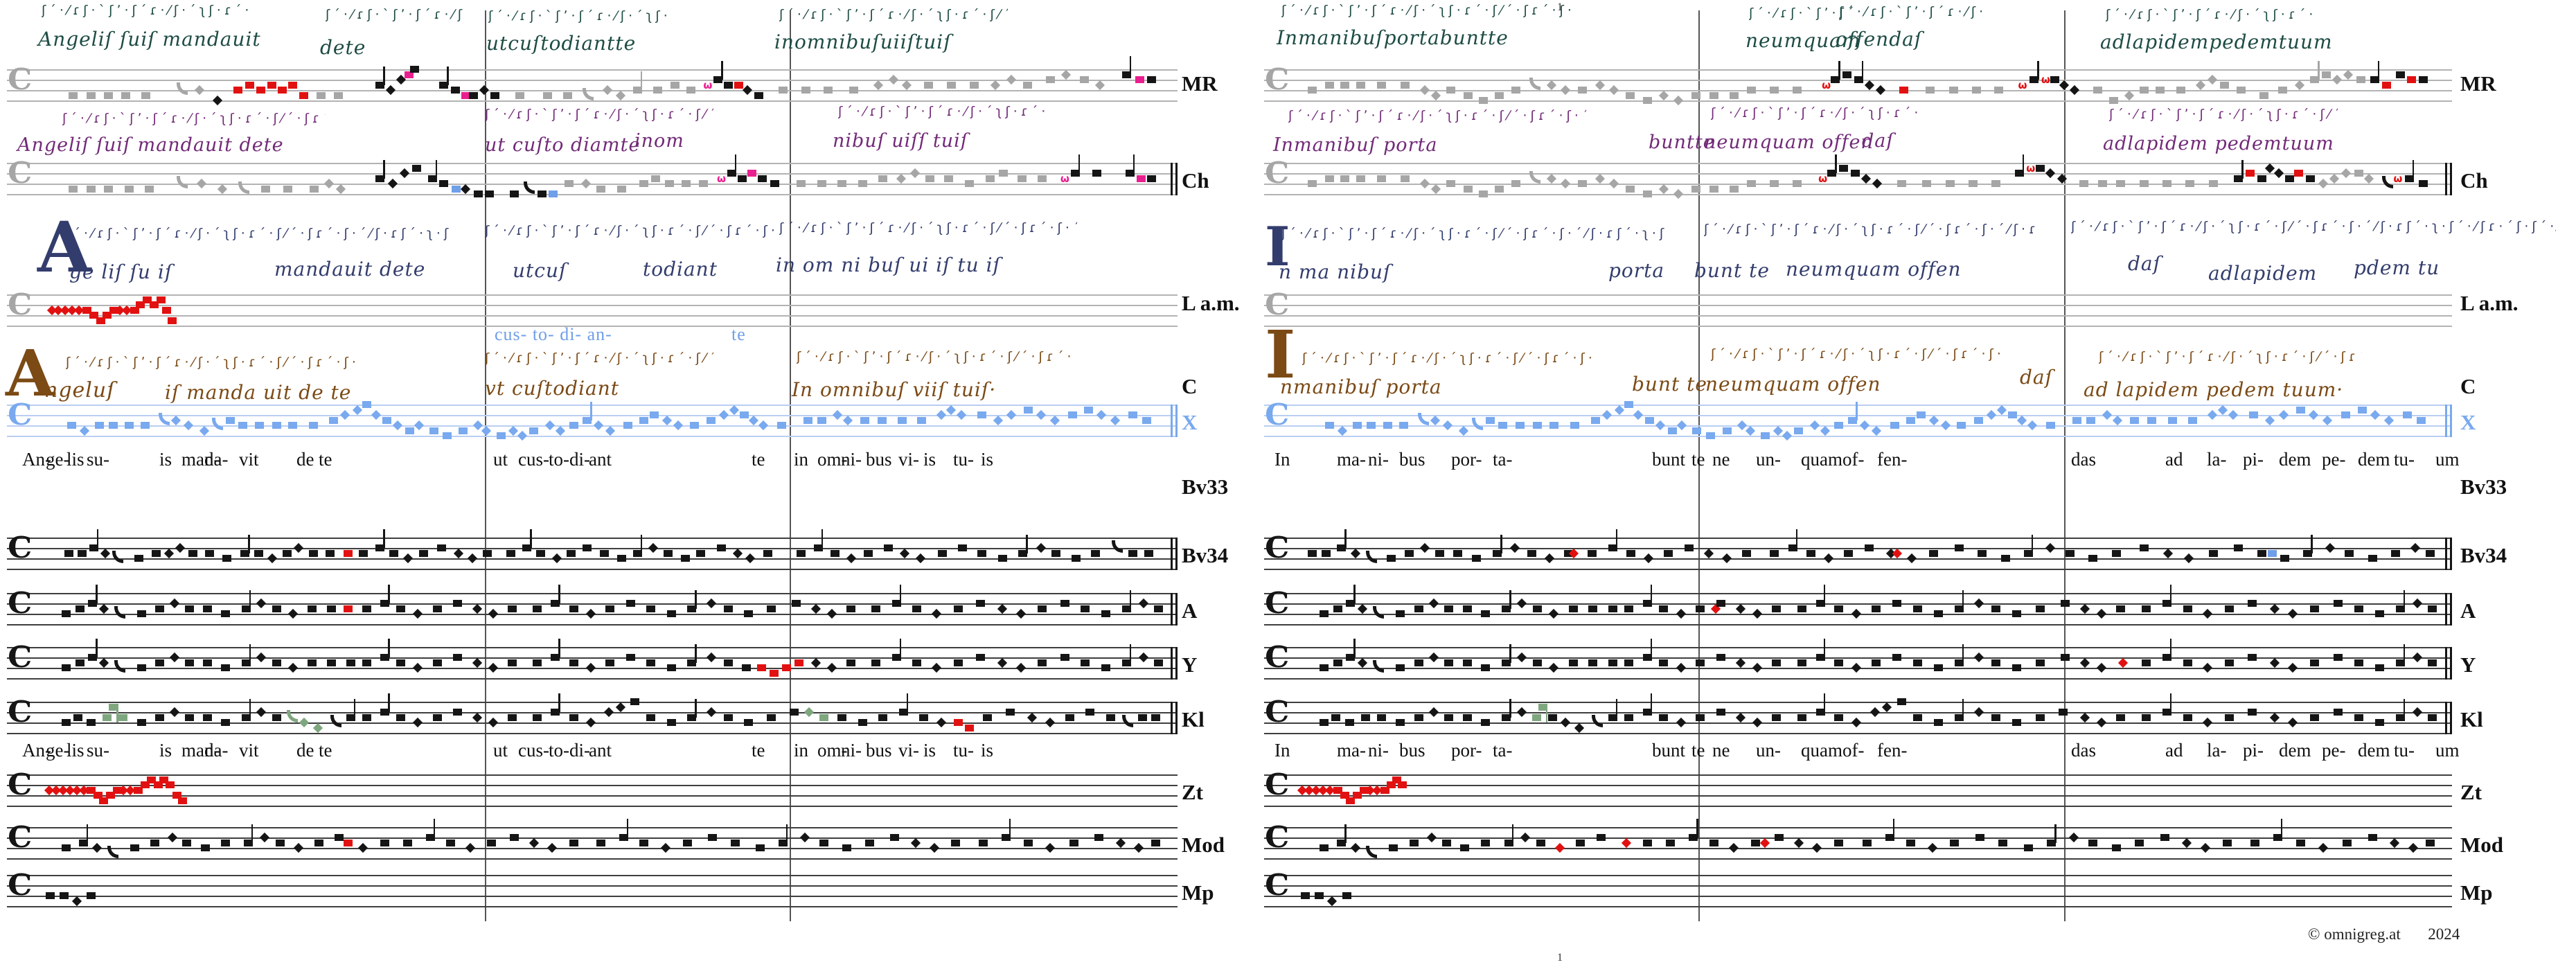  I want to click on lyric-syllable: quam, so click(1821, 459).